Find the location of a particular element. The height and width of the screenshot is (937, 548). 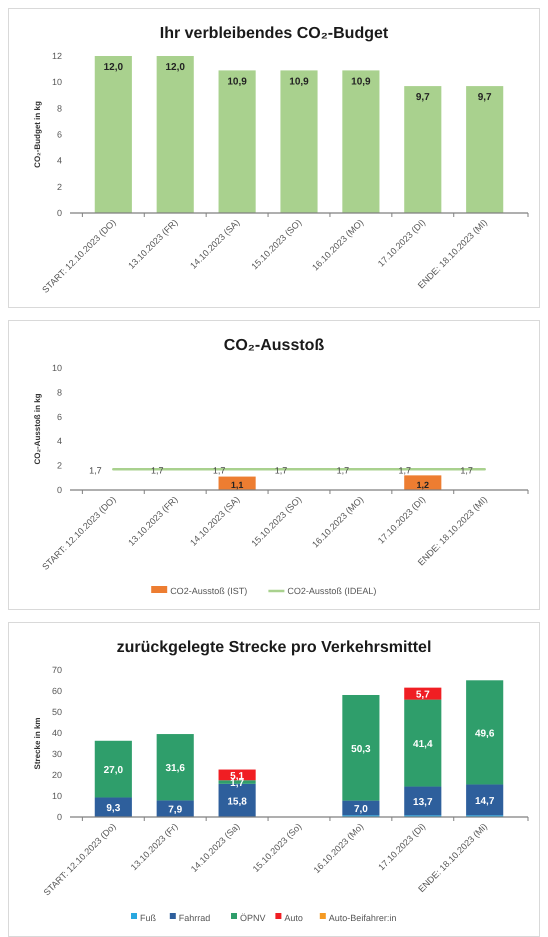

data-label: 49,6 is located at coordinates (484, 734).